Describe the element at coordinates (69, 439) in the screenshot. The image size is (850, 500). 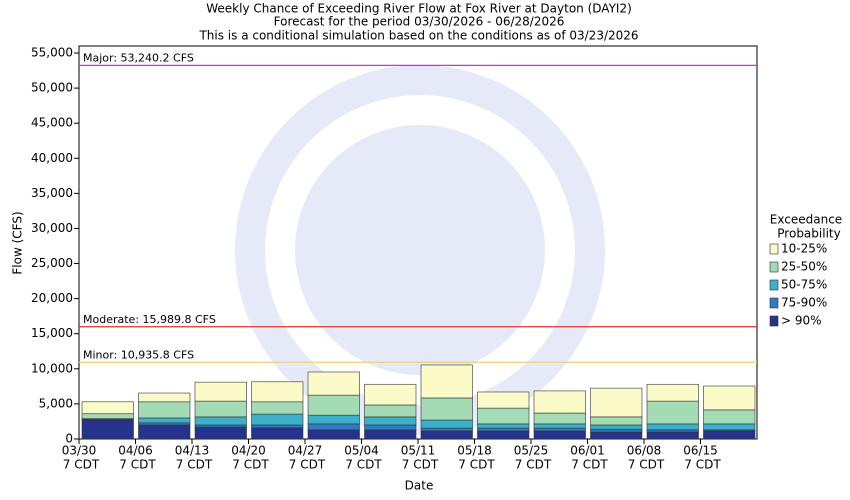
I see `y-tick-label: 0` at that location.